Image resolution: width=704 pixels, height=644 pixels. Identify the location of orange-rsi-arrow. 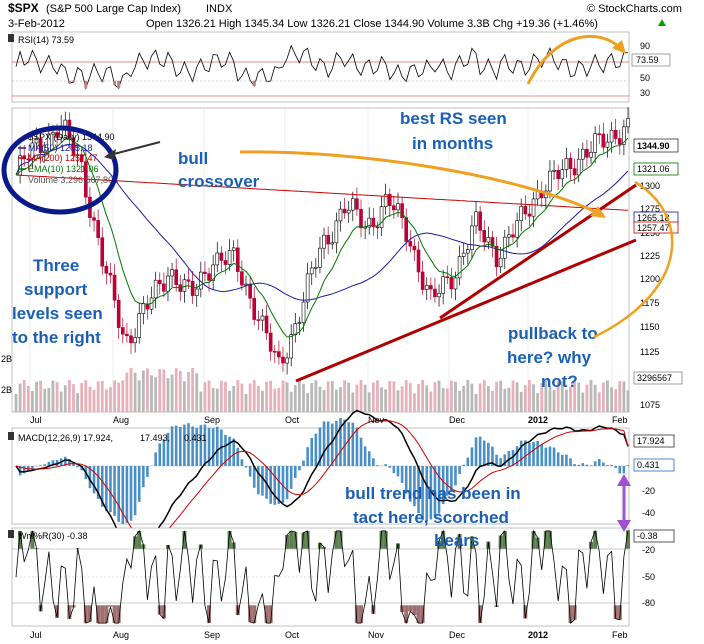
(574, 59).